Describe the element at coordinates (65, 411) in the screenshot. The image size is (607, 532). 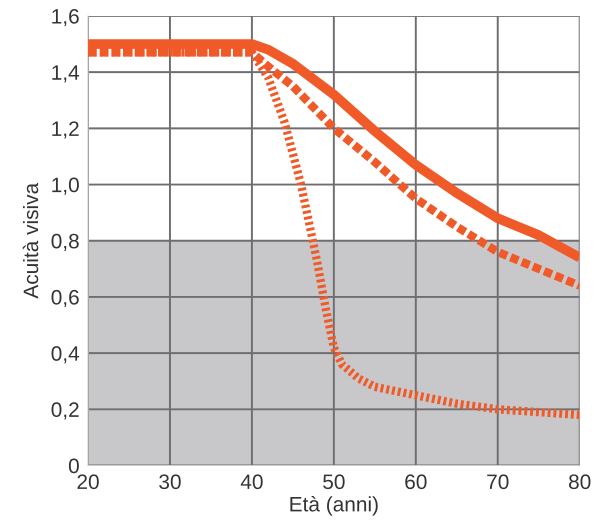
I see `y-tick-label: 0,2` at that location.